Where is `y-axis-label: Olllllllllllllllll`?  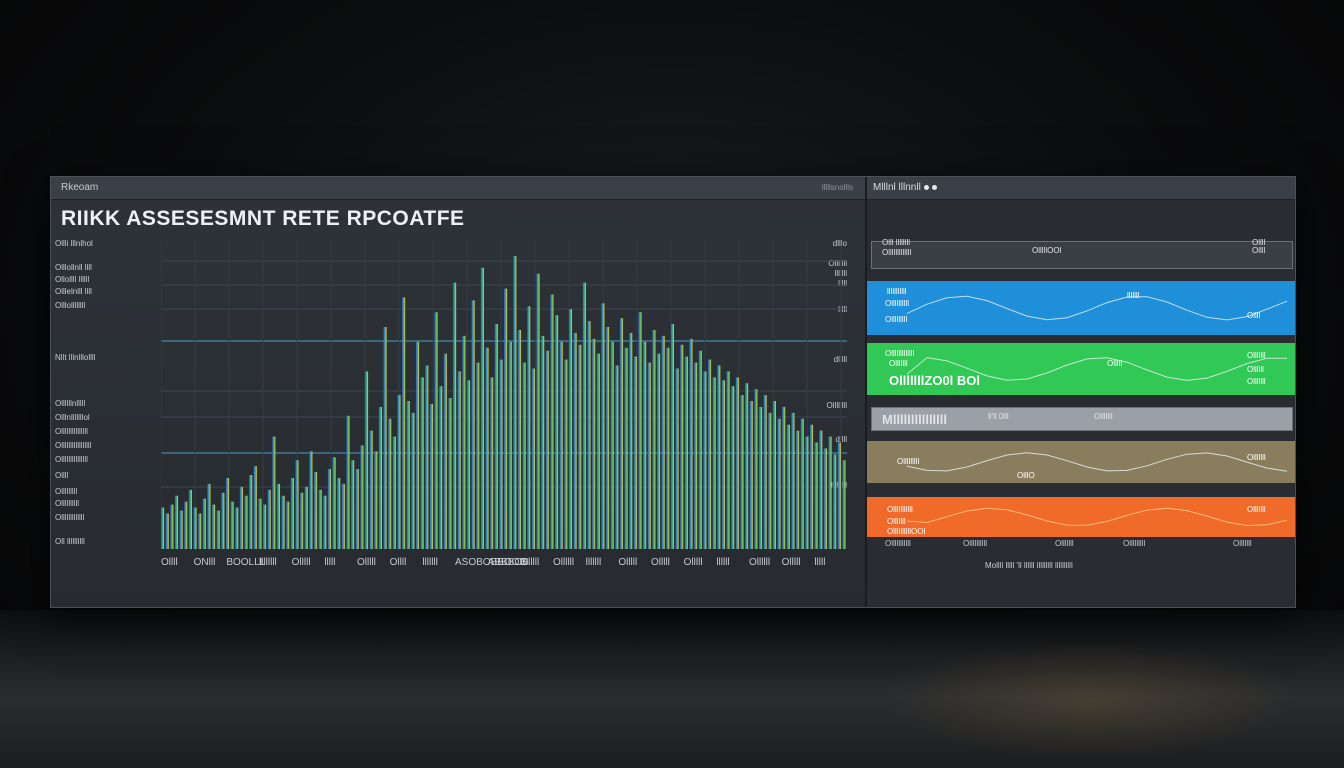
y-axis-label: Olllllllllllllllll is located at coordinates (73, 445).